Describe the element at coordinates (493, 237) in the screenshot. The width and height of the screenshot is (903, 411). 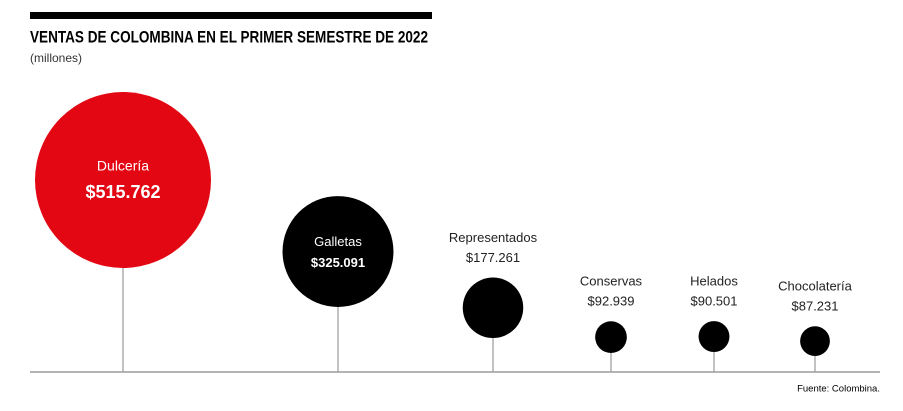
I see `category-label: Representados` at that location.